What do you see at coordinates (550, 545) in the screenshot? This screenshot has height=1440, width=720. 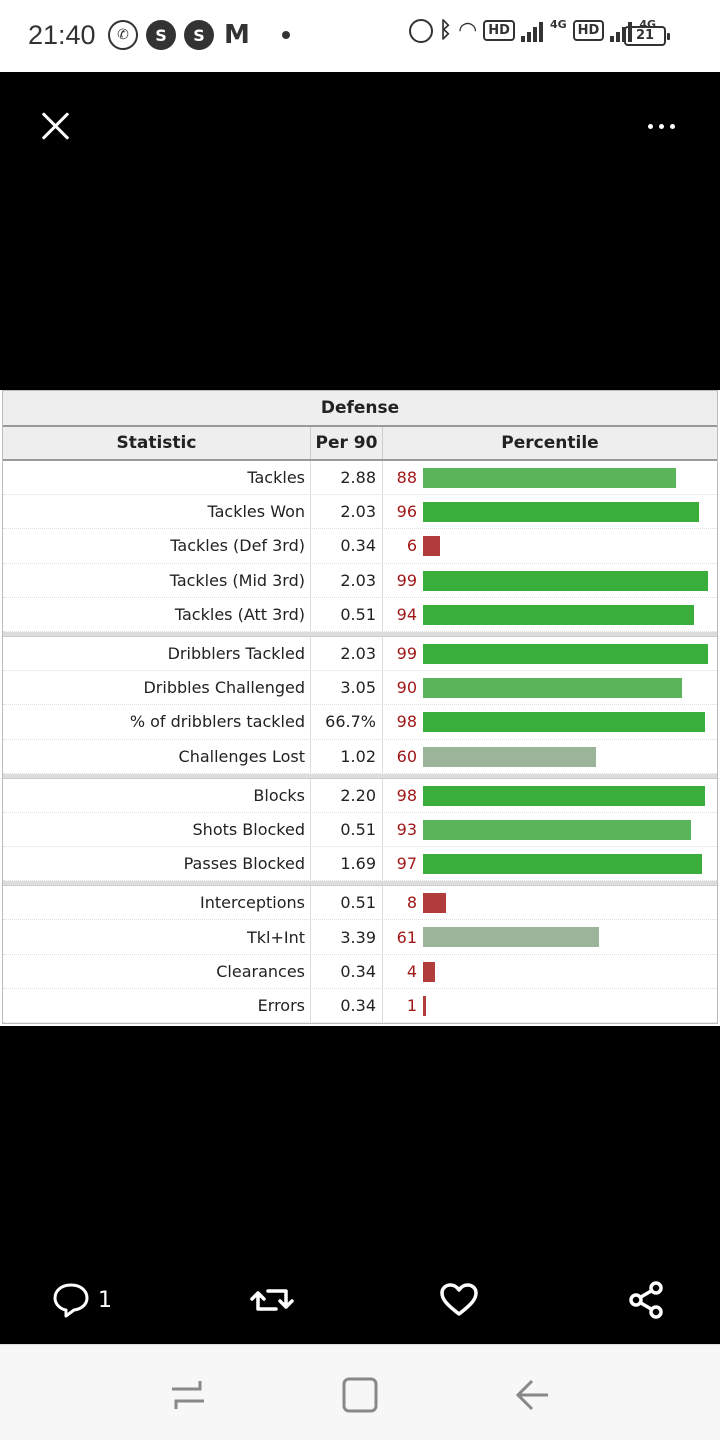 I see `percentile-cell: 6` at bounding box center [550, 545].